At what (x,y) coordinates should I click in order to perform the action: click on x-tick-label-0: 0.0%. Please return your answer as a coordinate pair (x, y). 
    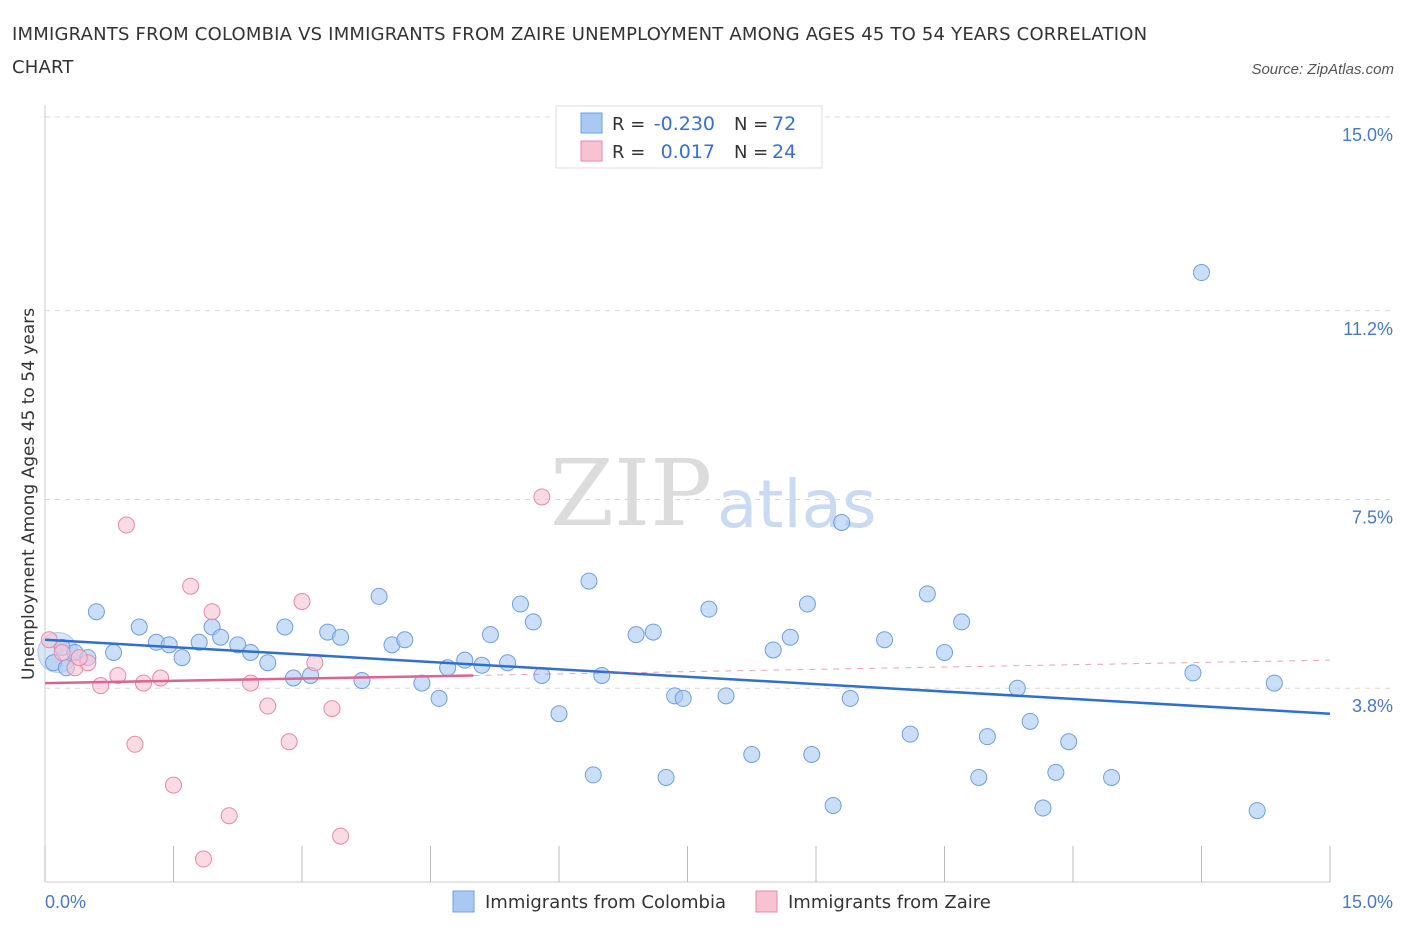
    Looking at the image, I should click on (65, 902).